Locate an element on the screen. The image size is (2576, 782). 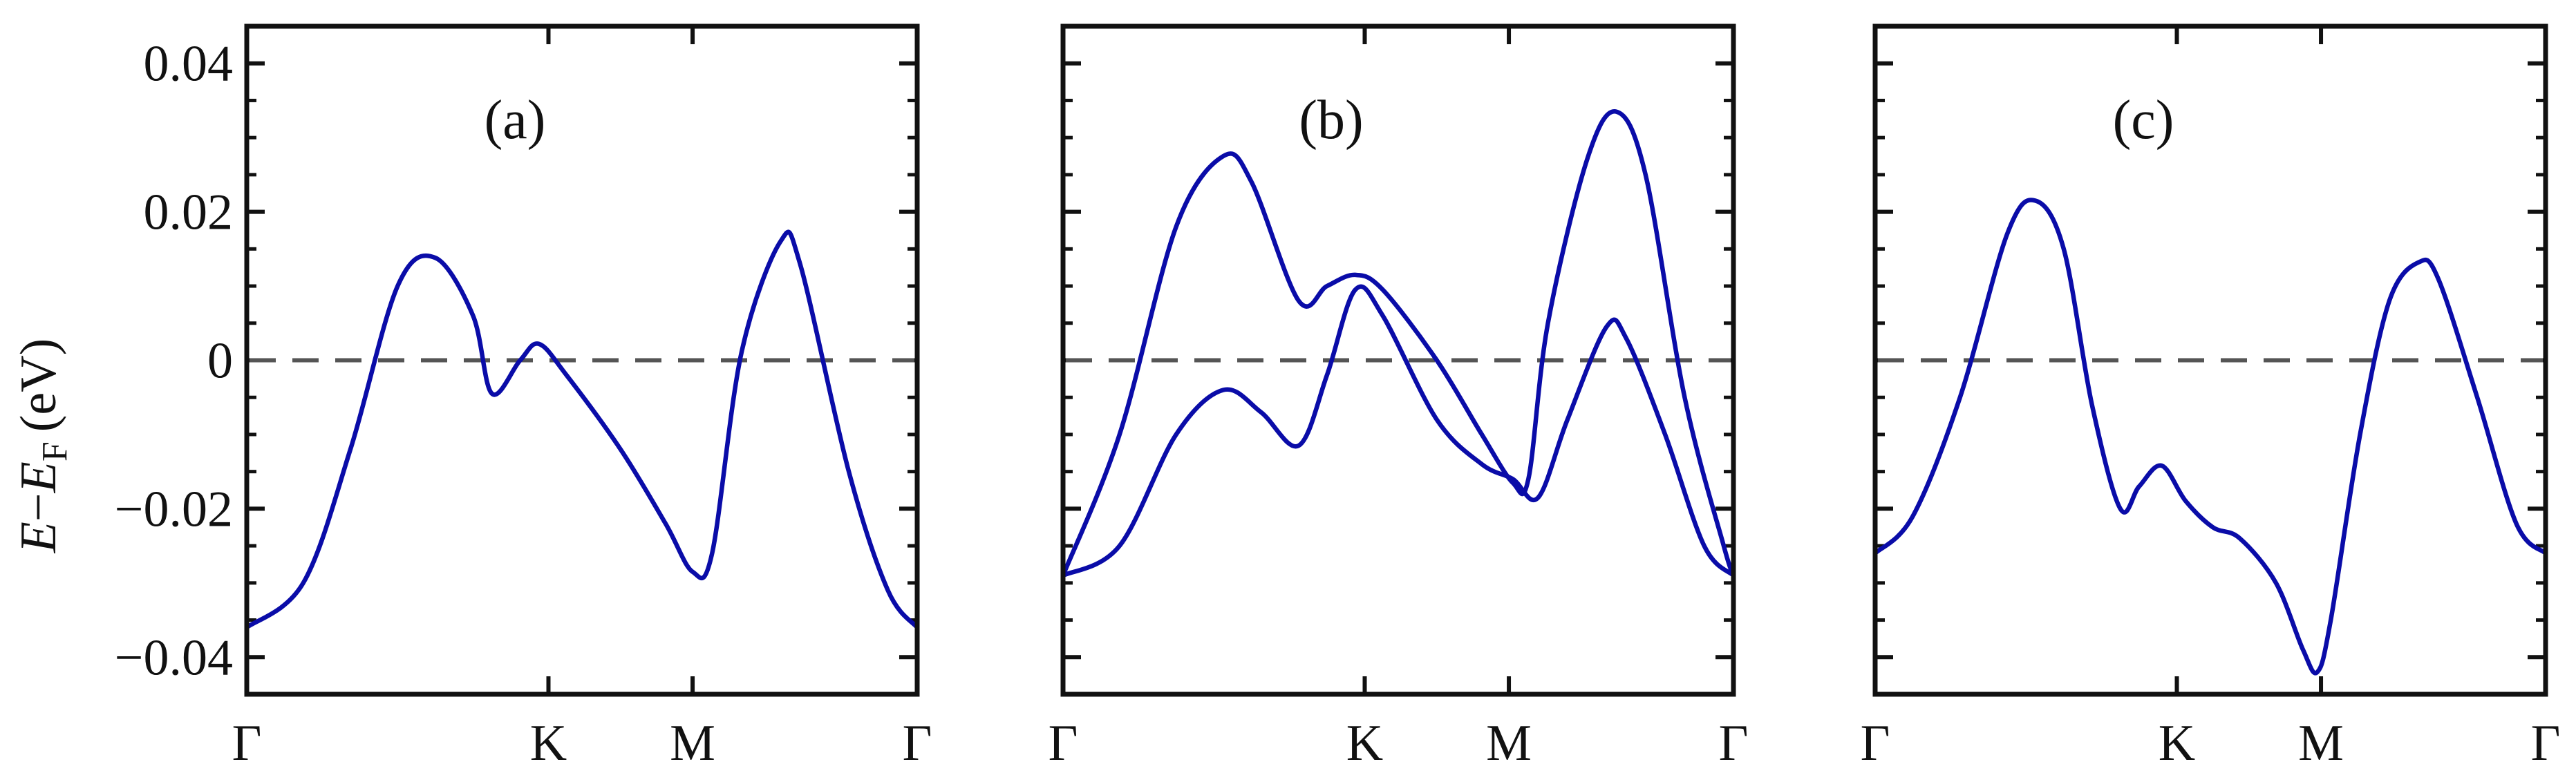
y-tick-label: −0.04 is located at coordinates (174, 657).